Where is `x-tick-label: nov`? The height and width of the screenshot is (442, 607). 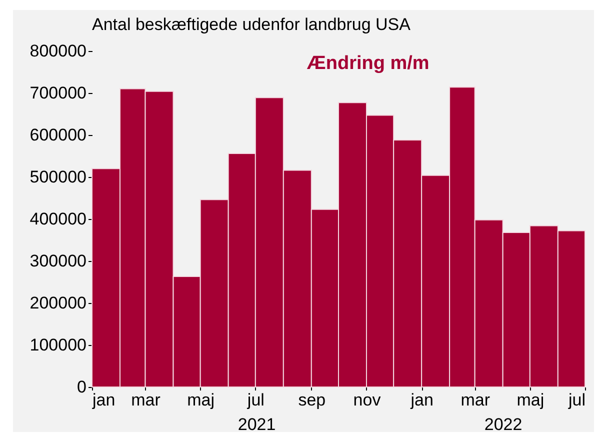 x-tick-label: nov is located at coordinates (367, 400).